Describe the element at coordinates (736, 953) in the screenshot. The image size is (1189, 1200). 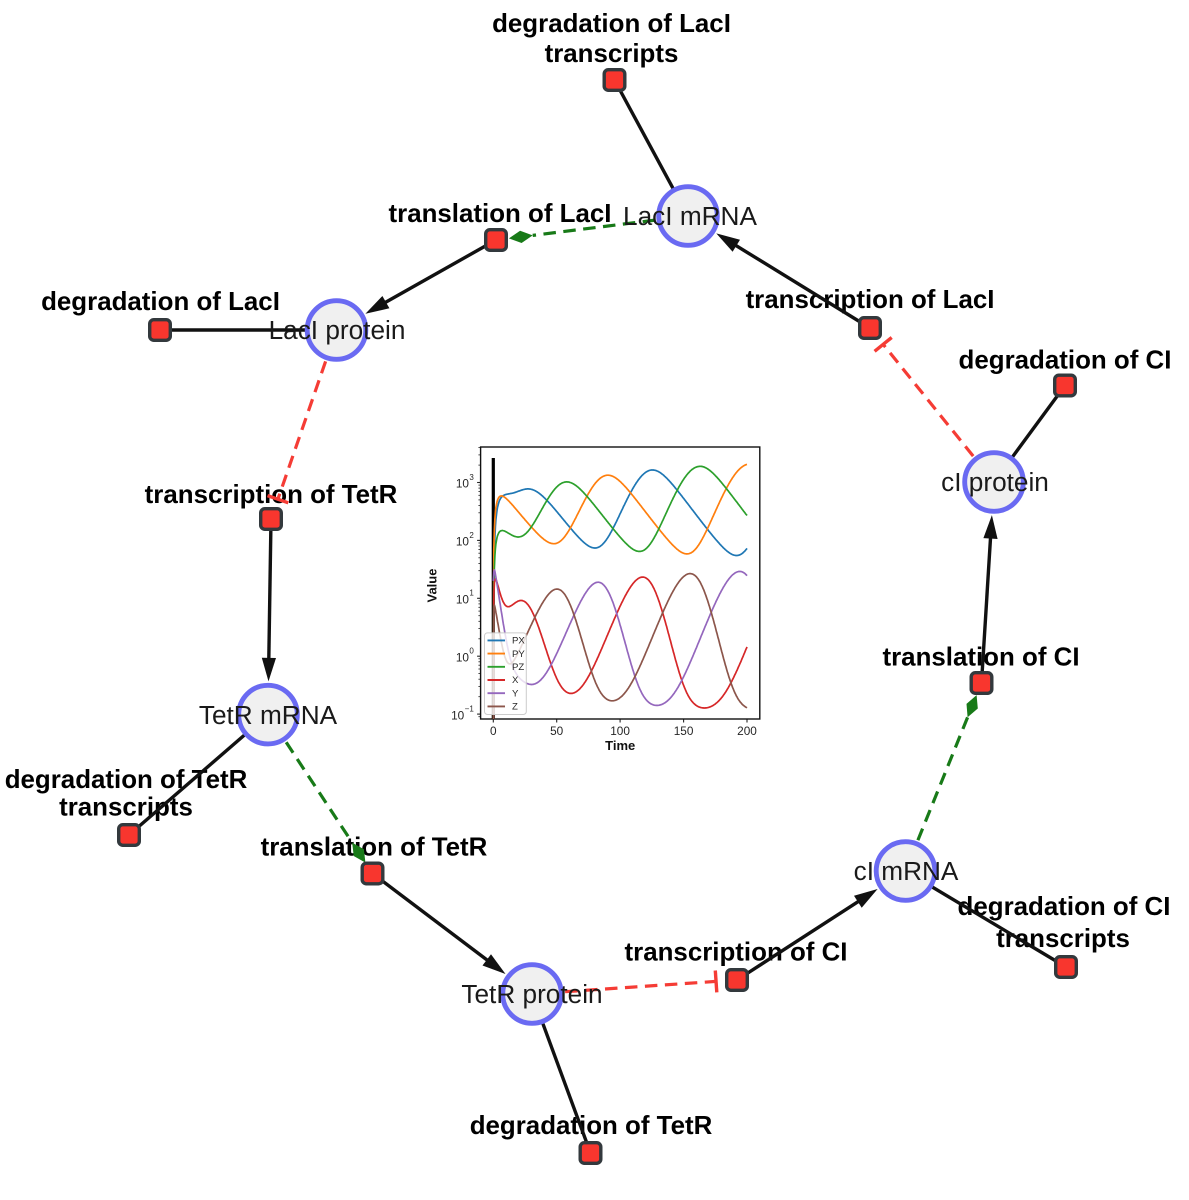
I see `svg-text: transcription of CI` at that location.